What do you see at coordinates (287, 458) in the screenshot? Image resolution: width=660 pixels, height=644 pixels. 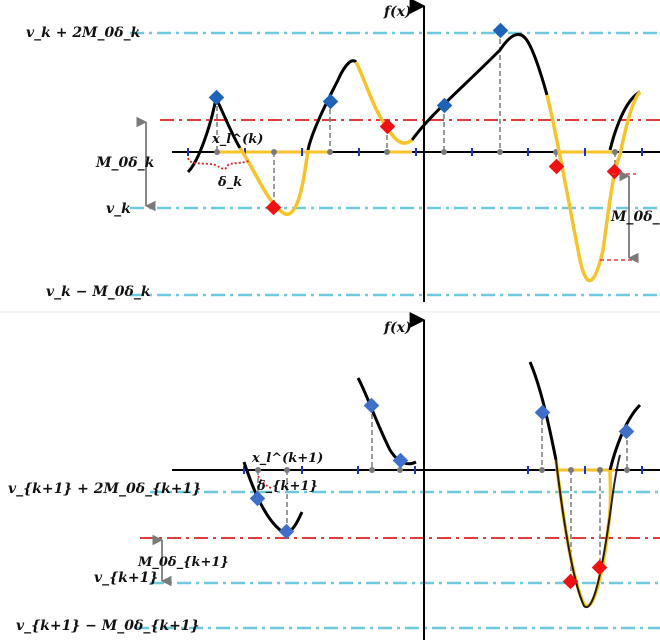 I see `bottom-point-label: x_l^(k+1)` at bounding box center [287, 458].